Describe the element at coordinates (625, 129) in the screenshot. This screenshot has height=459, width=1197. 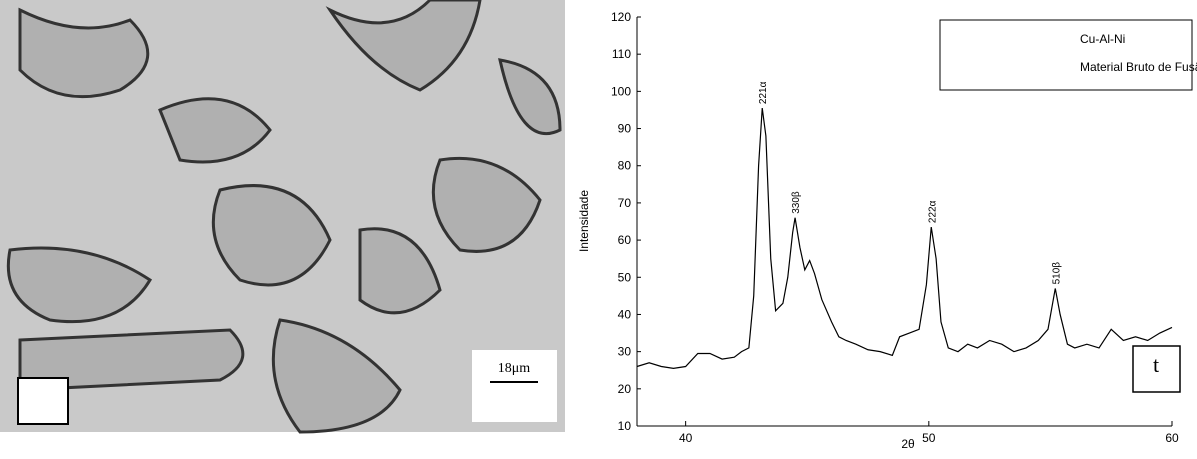
I see `y-tick-label: 90` at that location.